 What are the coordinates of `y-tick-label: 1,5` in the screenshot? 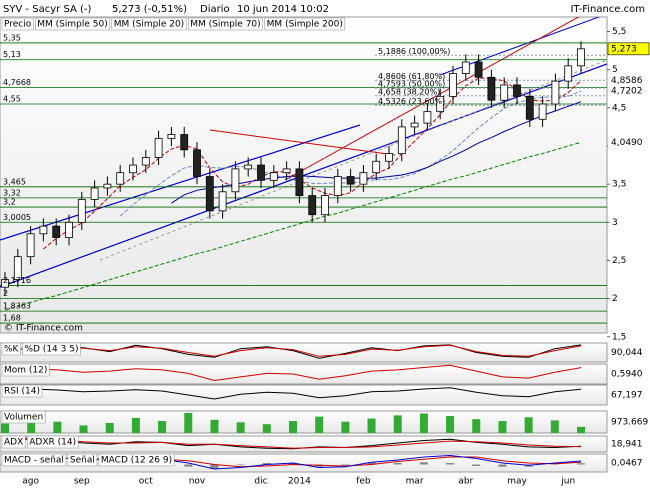 It's located at (619, 337).